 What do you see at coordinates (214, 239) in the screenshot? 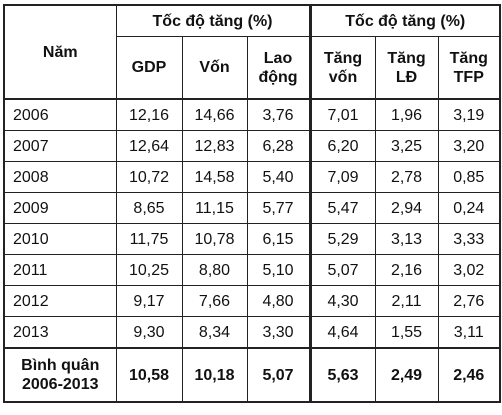
I see `von-cell: 10,78` at bounding box center [214, 239].